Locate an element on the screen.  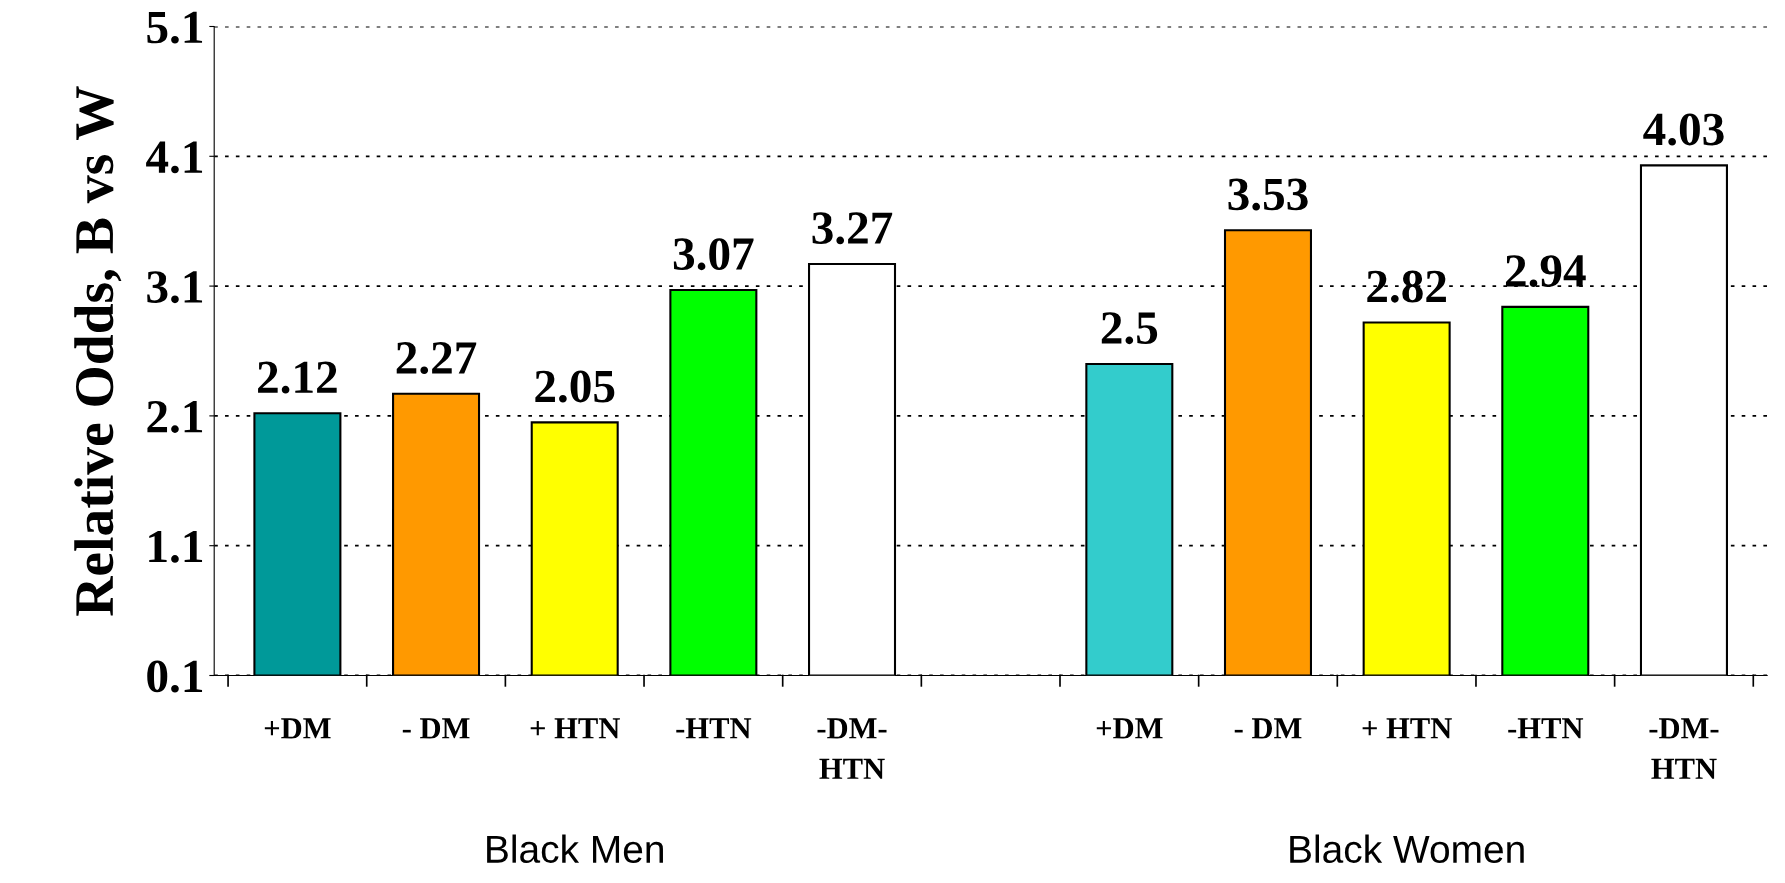
text: Black Men is located at coordinates (575, 849).